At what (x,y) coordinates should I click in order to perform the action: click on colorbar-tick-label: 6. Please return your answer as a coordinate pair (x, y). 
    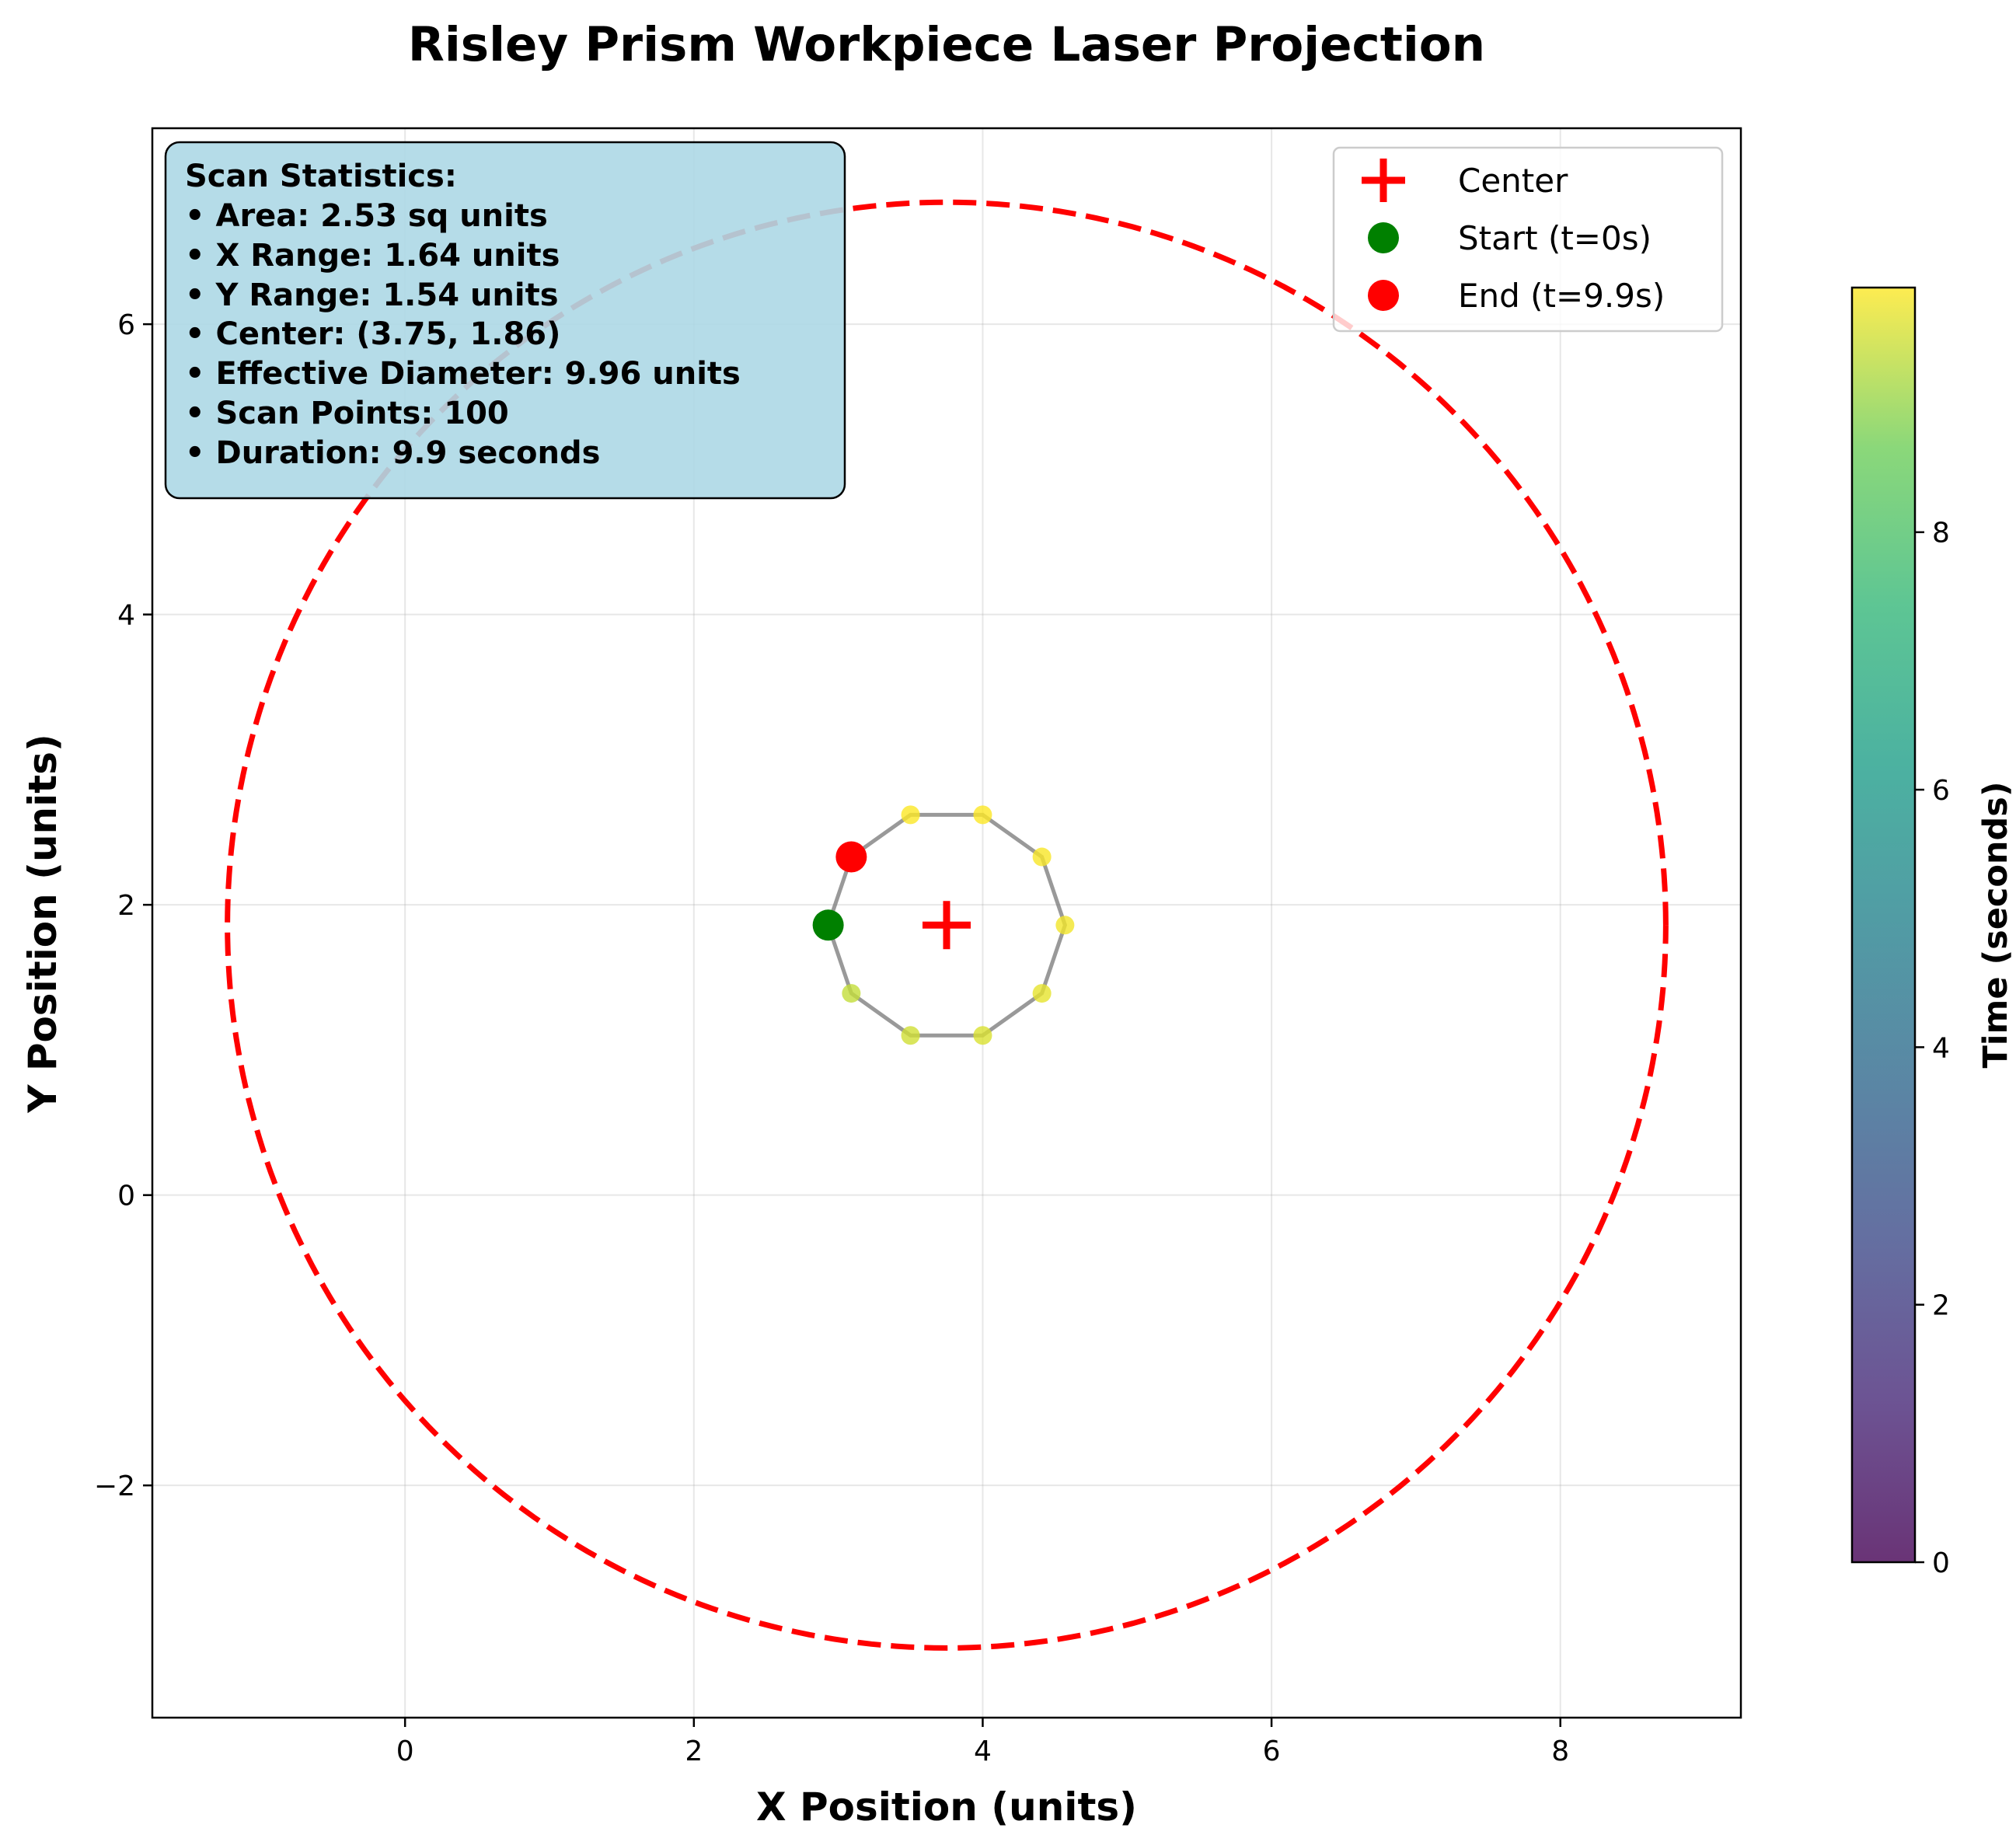
    Looking at the image, I should click on (1941, 791).